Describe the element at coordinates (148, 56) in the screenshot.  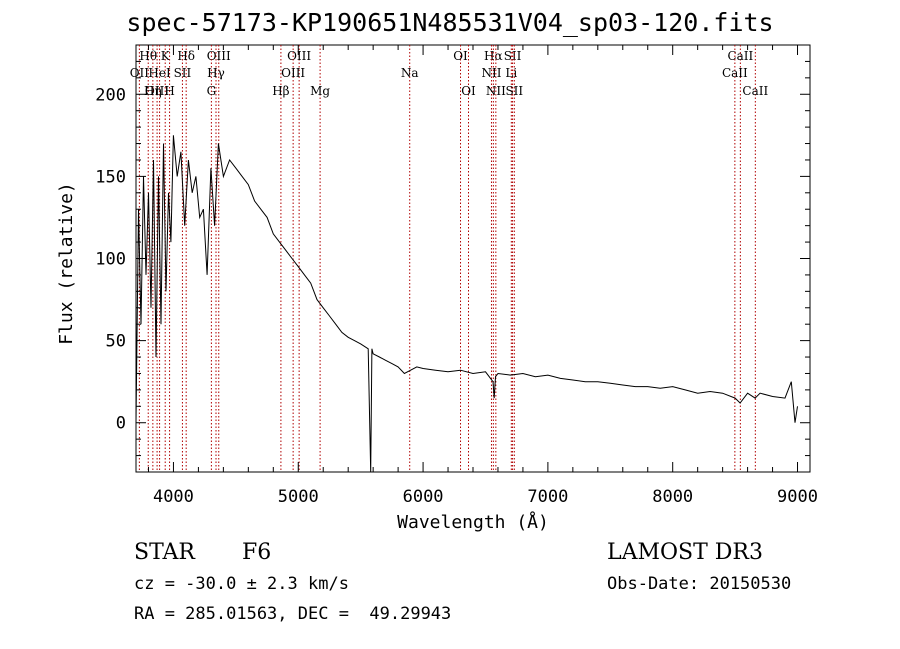
I see `line-label: Hθ` at that location.